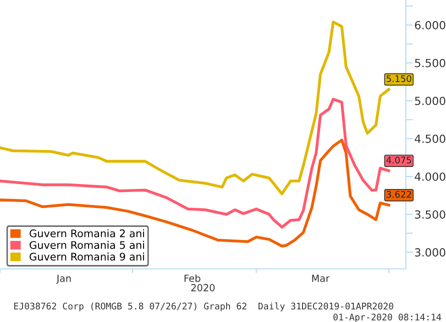 This screenshot has width=446, height=322. Describe the element at coordinates (203, 288) in the screenshot. I see `x-axis-title: 2020` at that location.